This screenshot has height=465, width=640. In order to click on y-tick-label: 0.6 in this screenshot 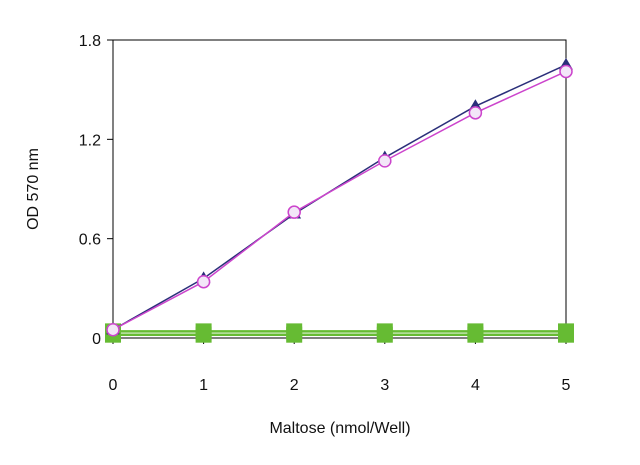, I will do `click(90, 240)`.